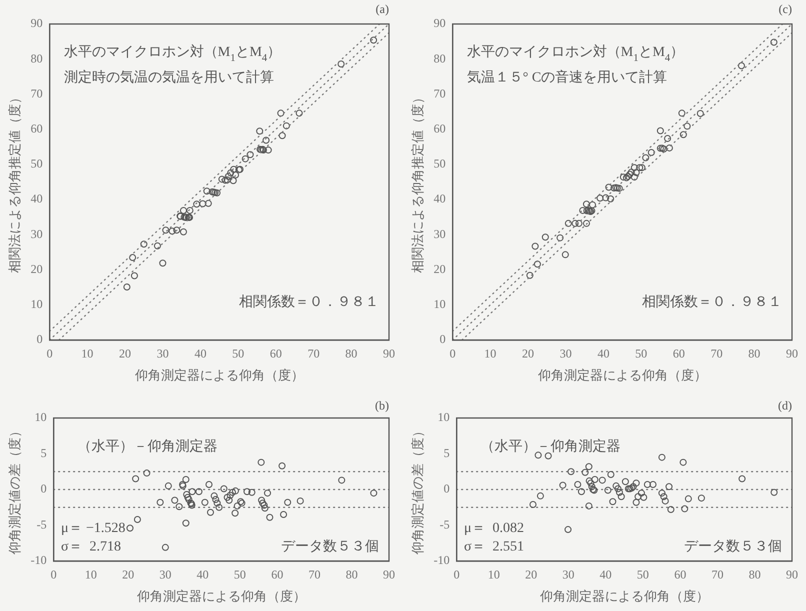 Image resolution: width=806 pixels, height=611 pixels. I want to click on y-tick-label: 50, so click(36, 163).